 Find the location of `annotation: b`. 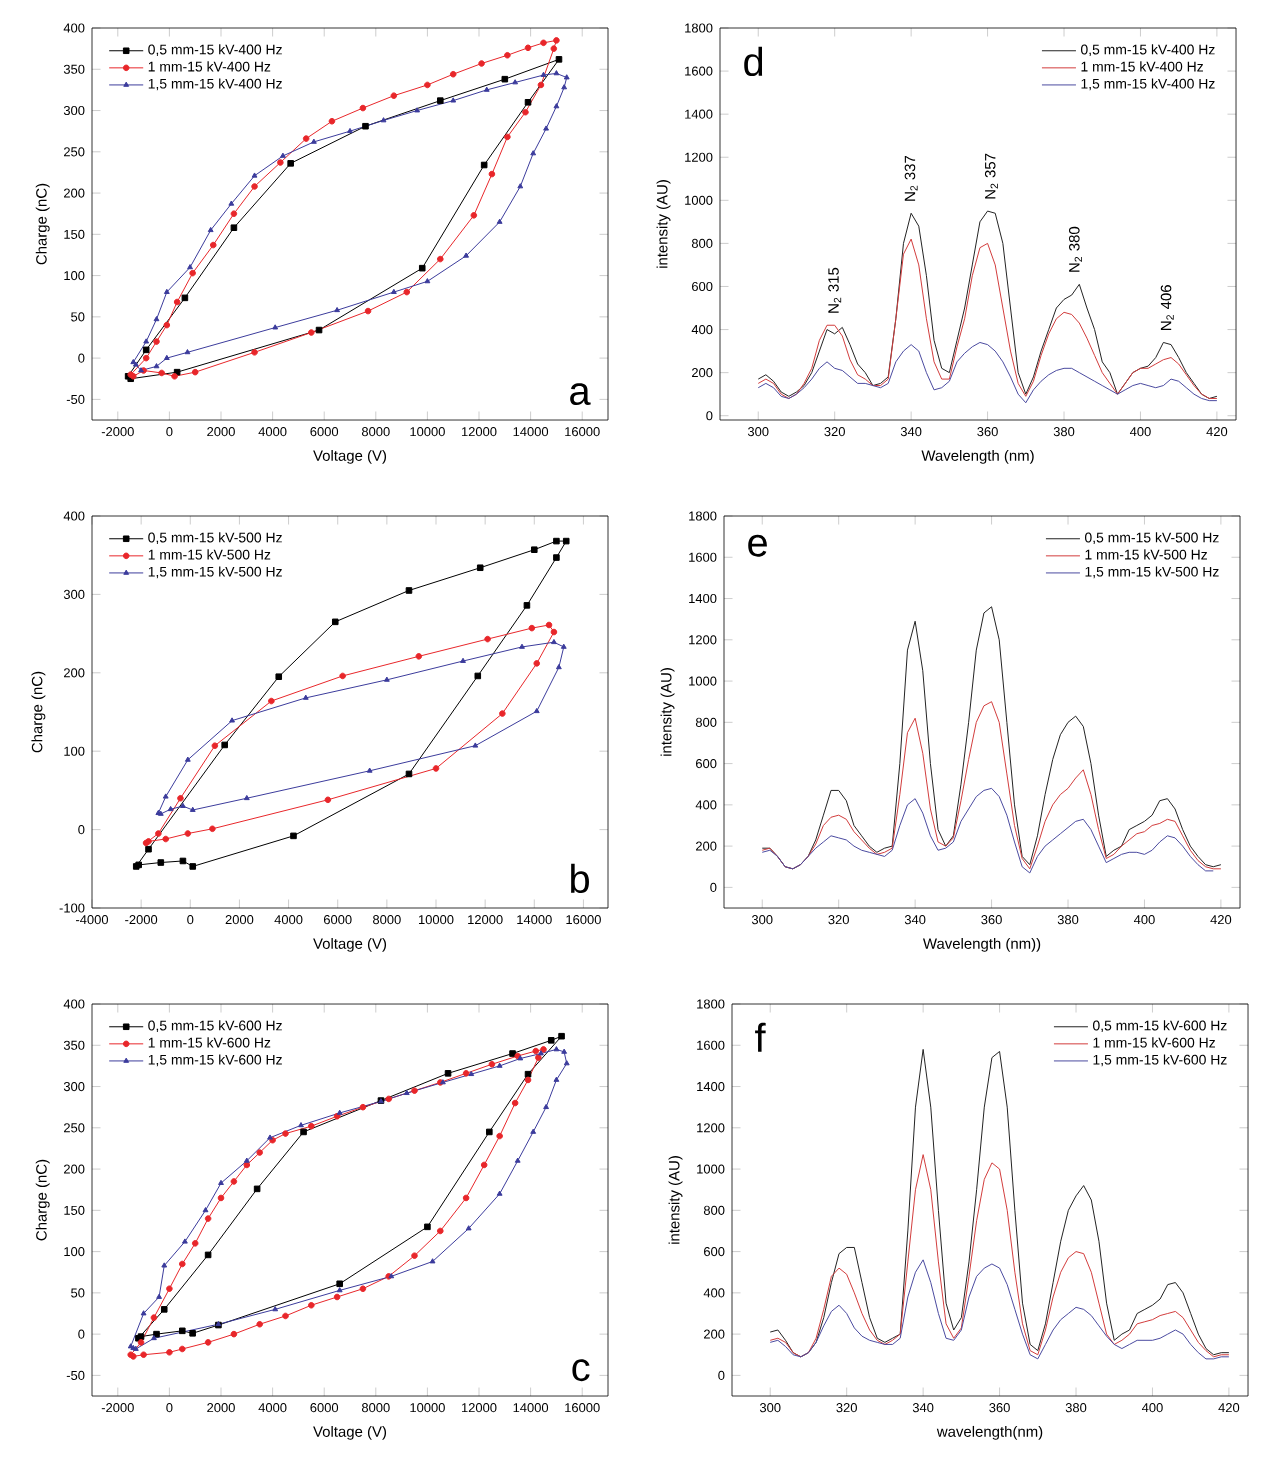

annotation: b is located at coordinates (580, 878).